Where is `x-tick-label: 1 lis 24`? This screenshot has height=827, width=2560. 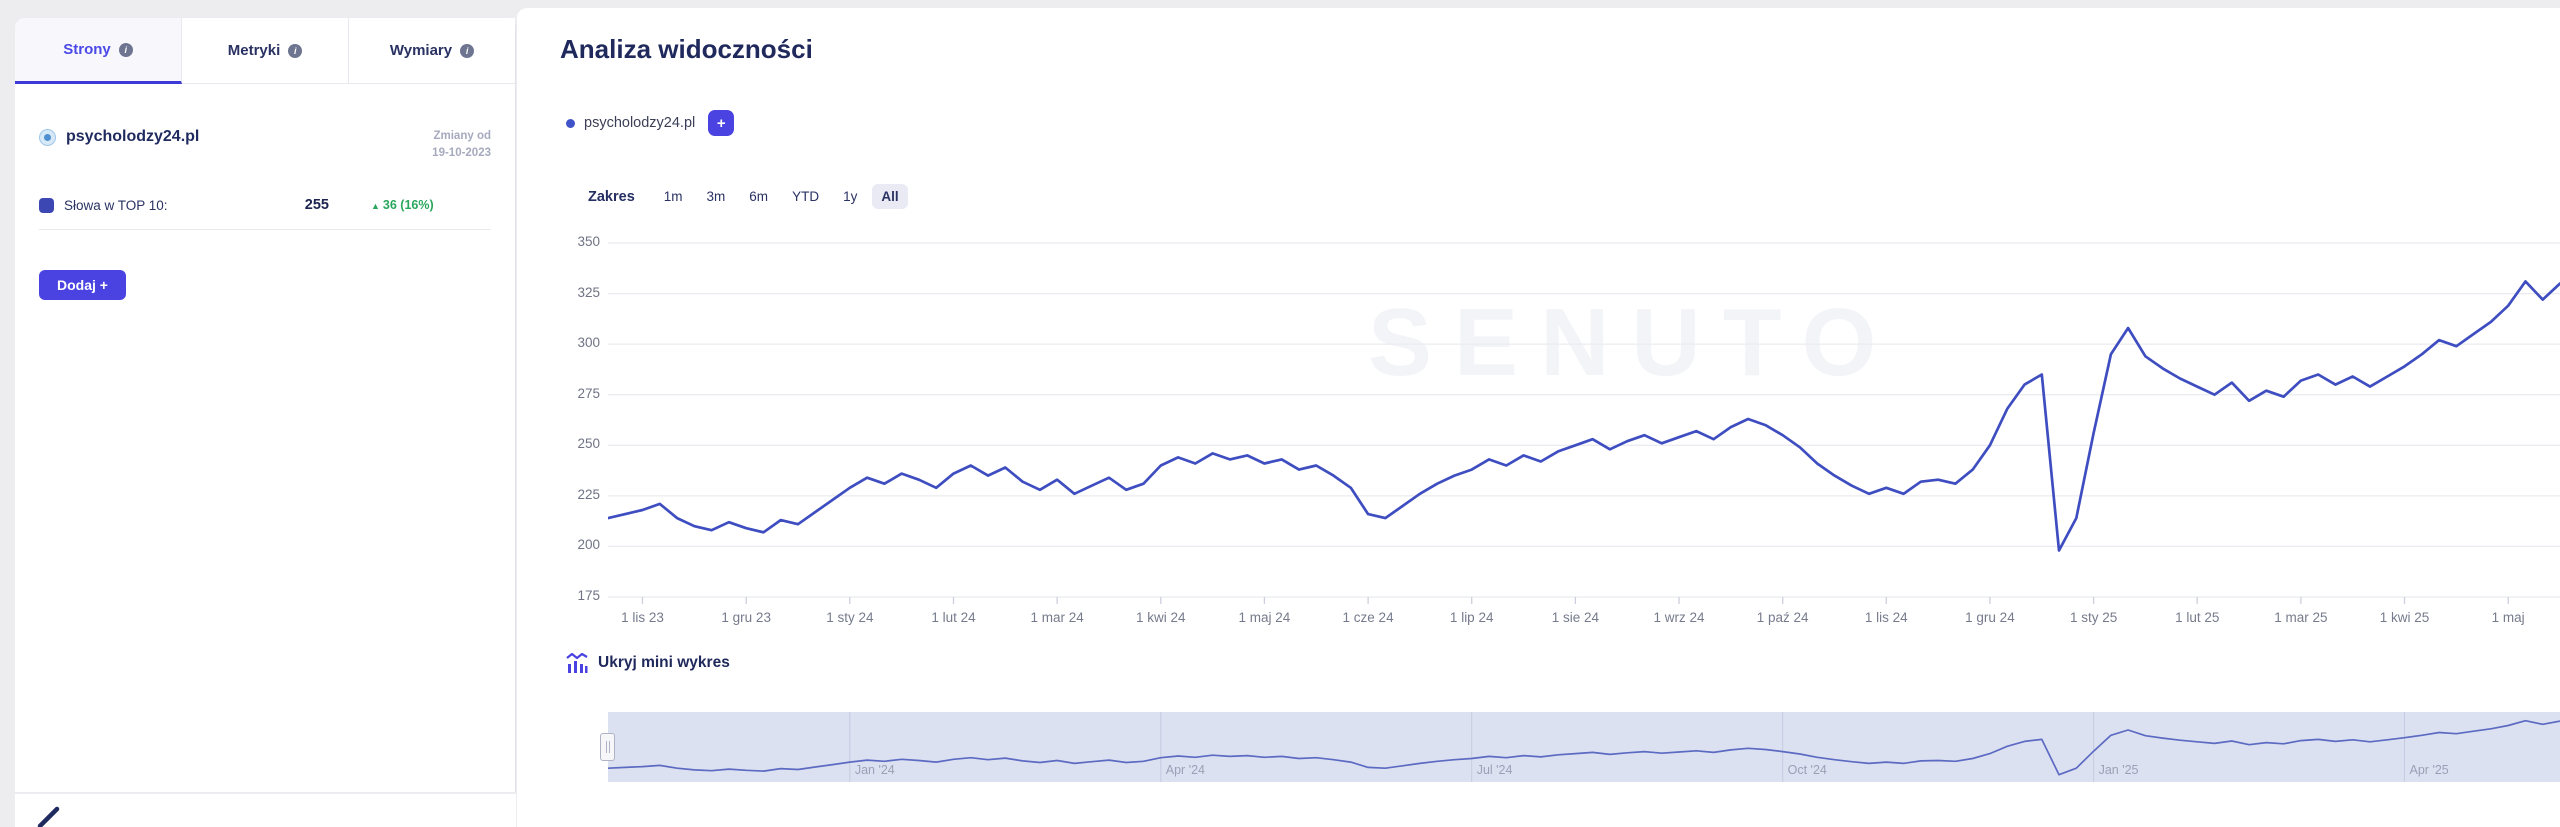
x-tick-label: 1 lis 24 is located at coordinates (1886, 617).